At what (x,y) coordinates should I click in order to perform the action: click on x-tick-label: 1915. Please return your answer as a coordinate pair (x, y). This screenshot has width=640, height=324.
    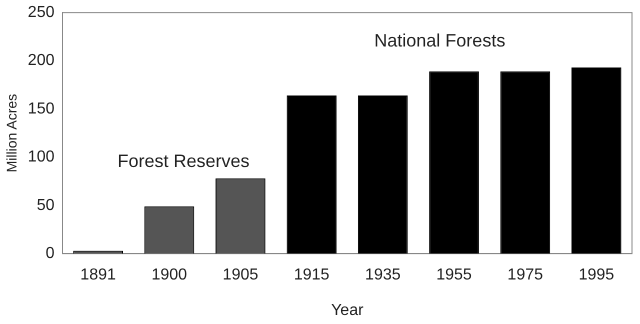
    Looking at the image, I should click on (312, 275).